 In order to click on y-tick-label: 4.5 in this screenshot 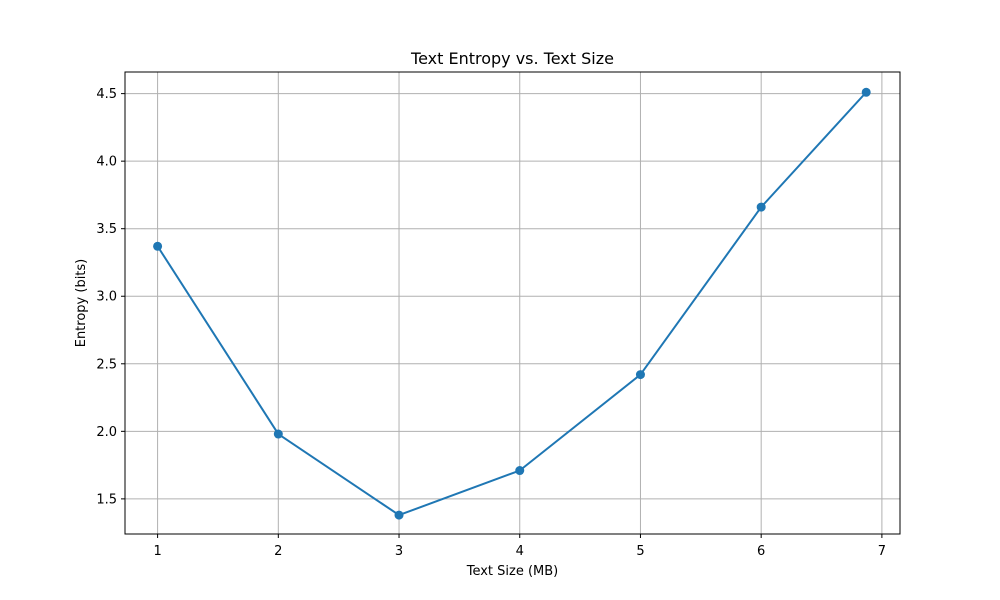, I will do `click(106, 94)`.